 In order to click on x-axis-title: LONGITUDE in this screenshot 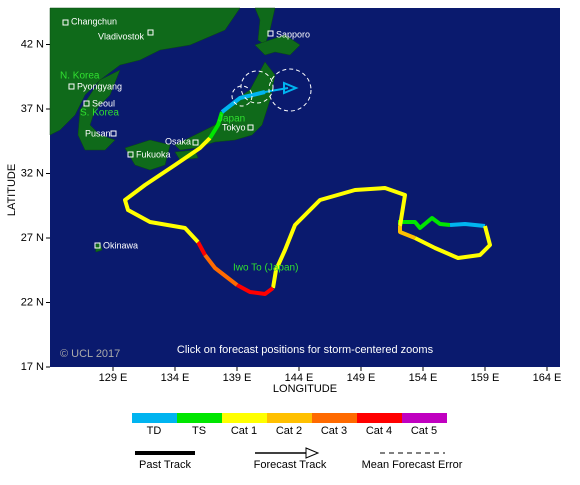, I will do `click(305, 389)`.